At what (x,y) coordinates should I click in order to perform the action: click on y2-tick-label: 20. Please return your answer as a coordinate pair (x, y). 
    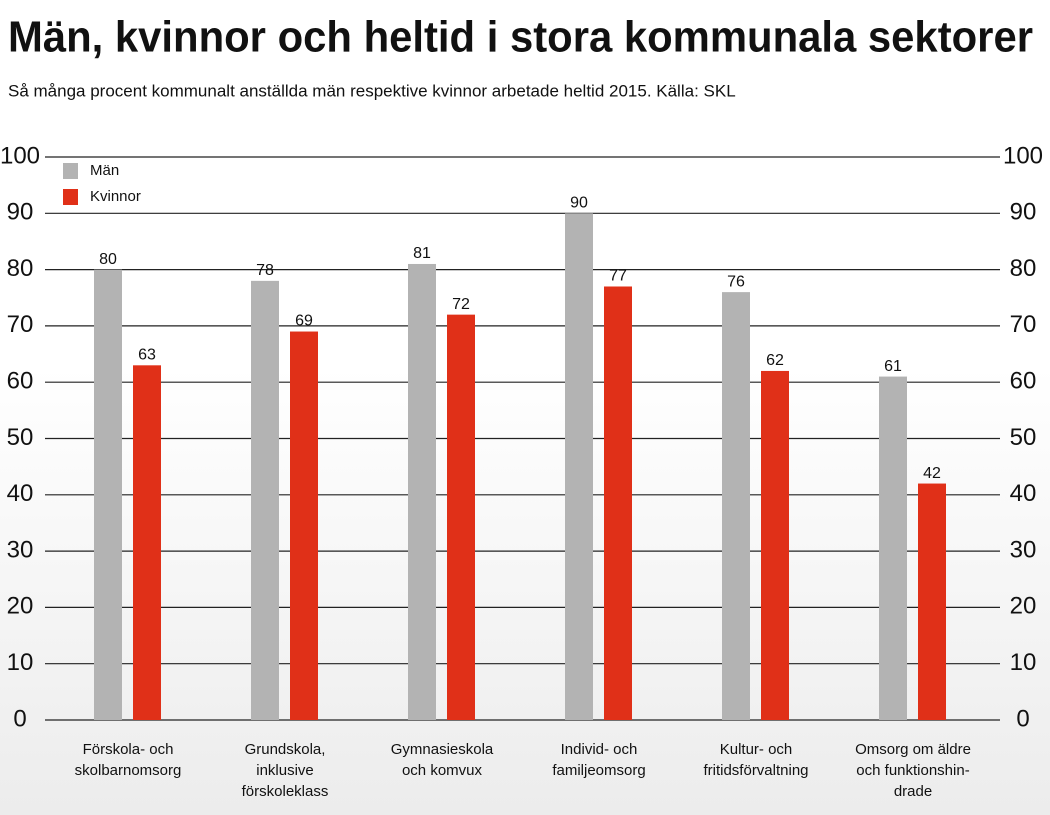
    Looking at the image, I should click on (1023, 606).